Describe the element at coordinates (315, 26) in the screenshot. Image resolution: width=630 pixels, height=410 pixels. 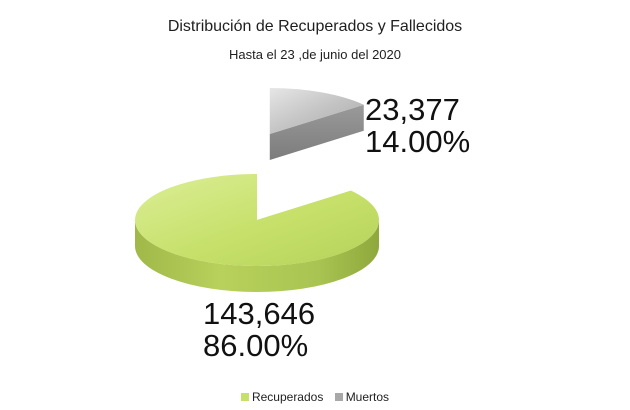
I see `chart-title: Distribución de Recuperados y Fallecidos` at that location.